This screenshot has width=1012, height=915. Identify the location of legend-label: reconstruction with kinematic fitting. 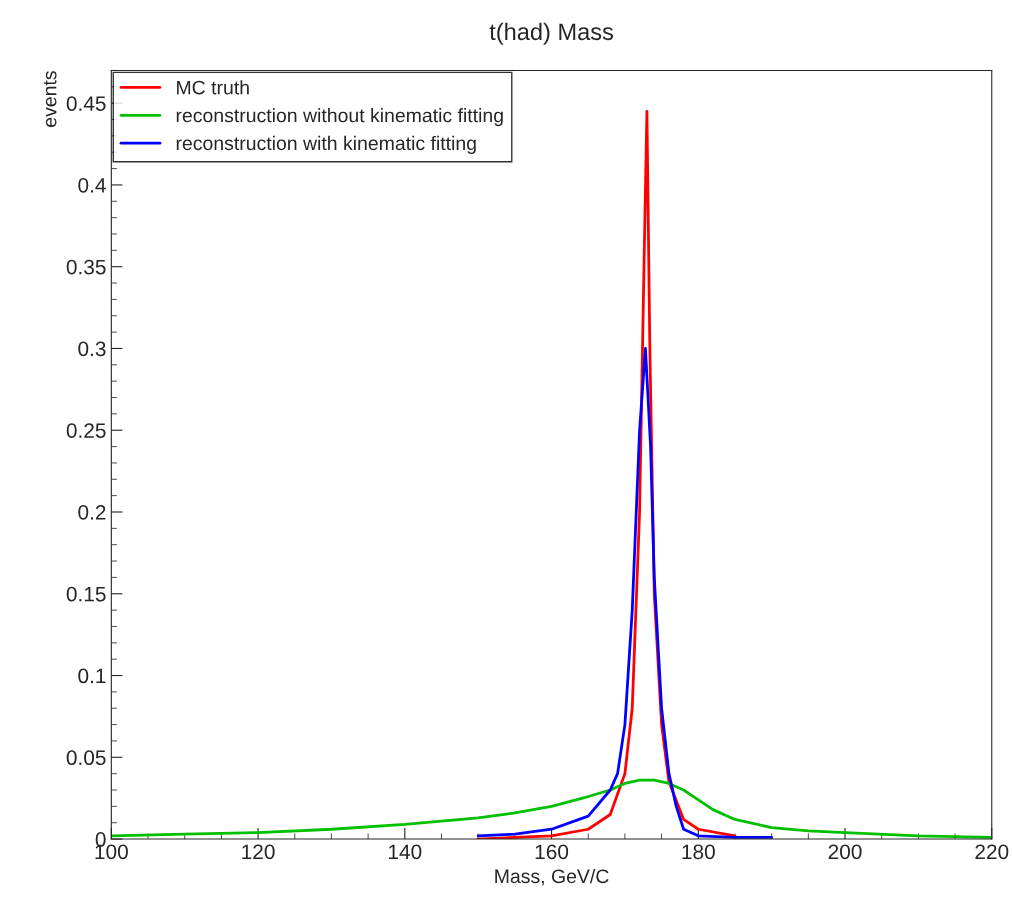
(326, 144).